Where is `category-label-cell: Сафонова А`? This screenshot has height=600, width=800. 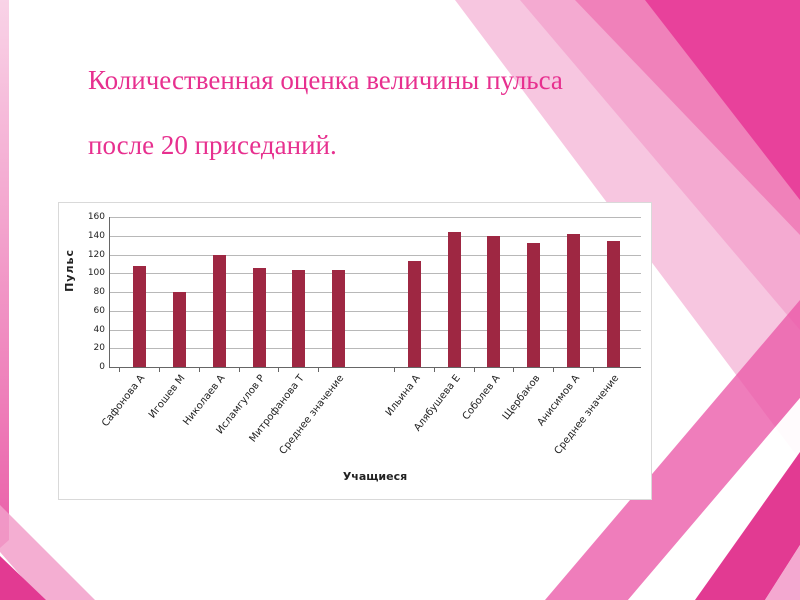
category-label-cell: Сафонова А is located at coordinates (129, 419).